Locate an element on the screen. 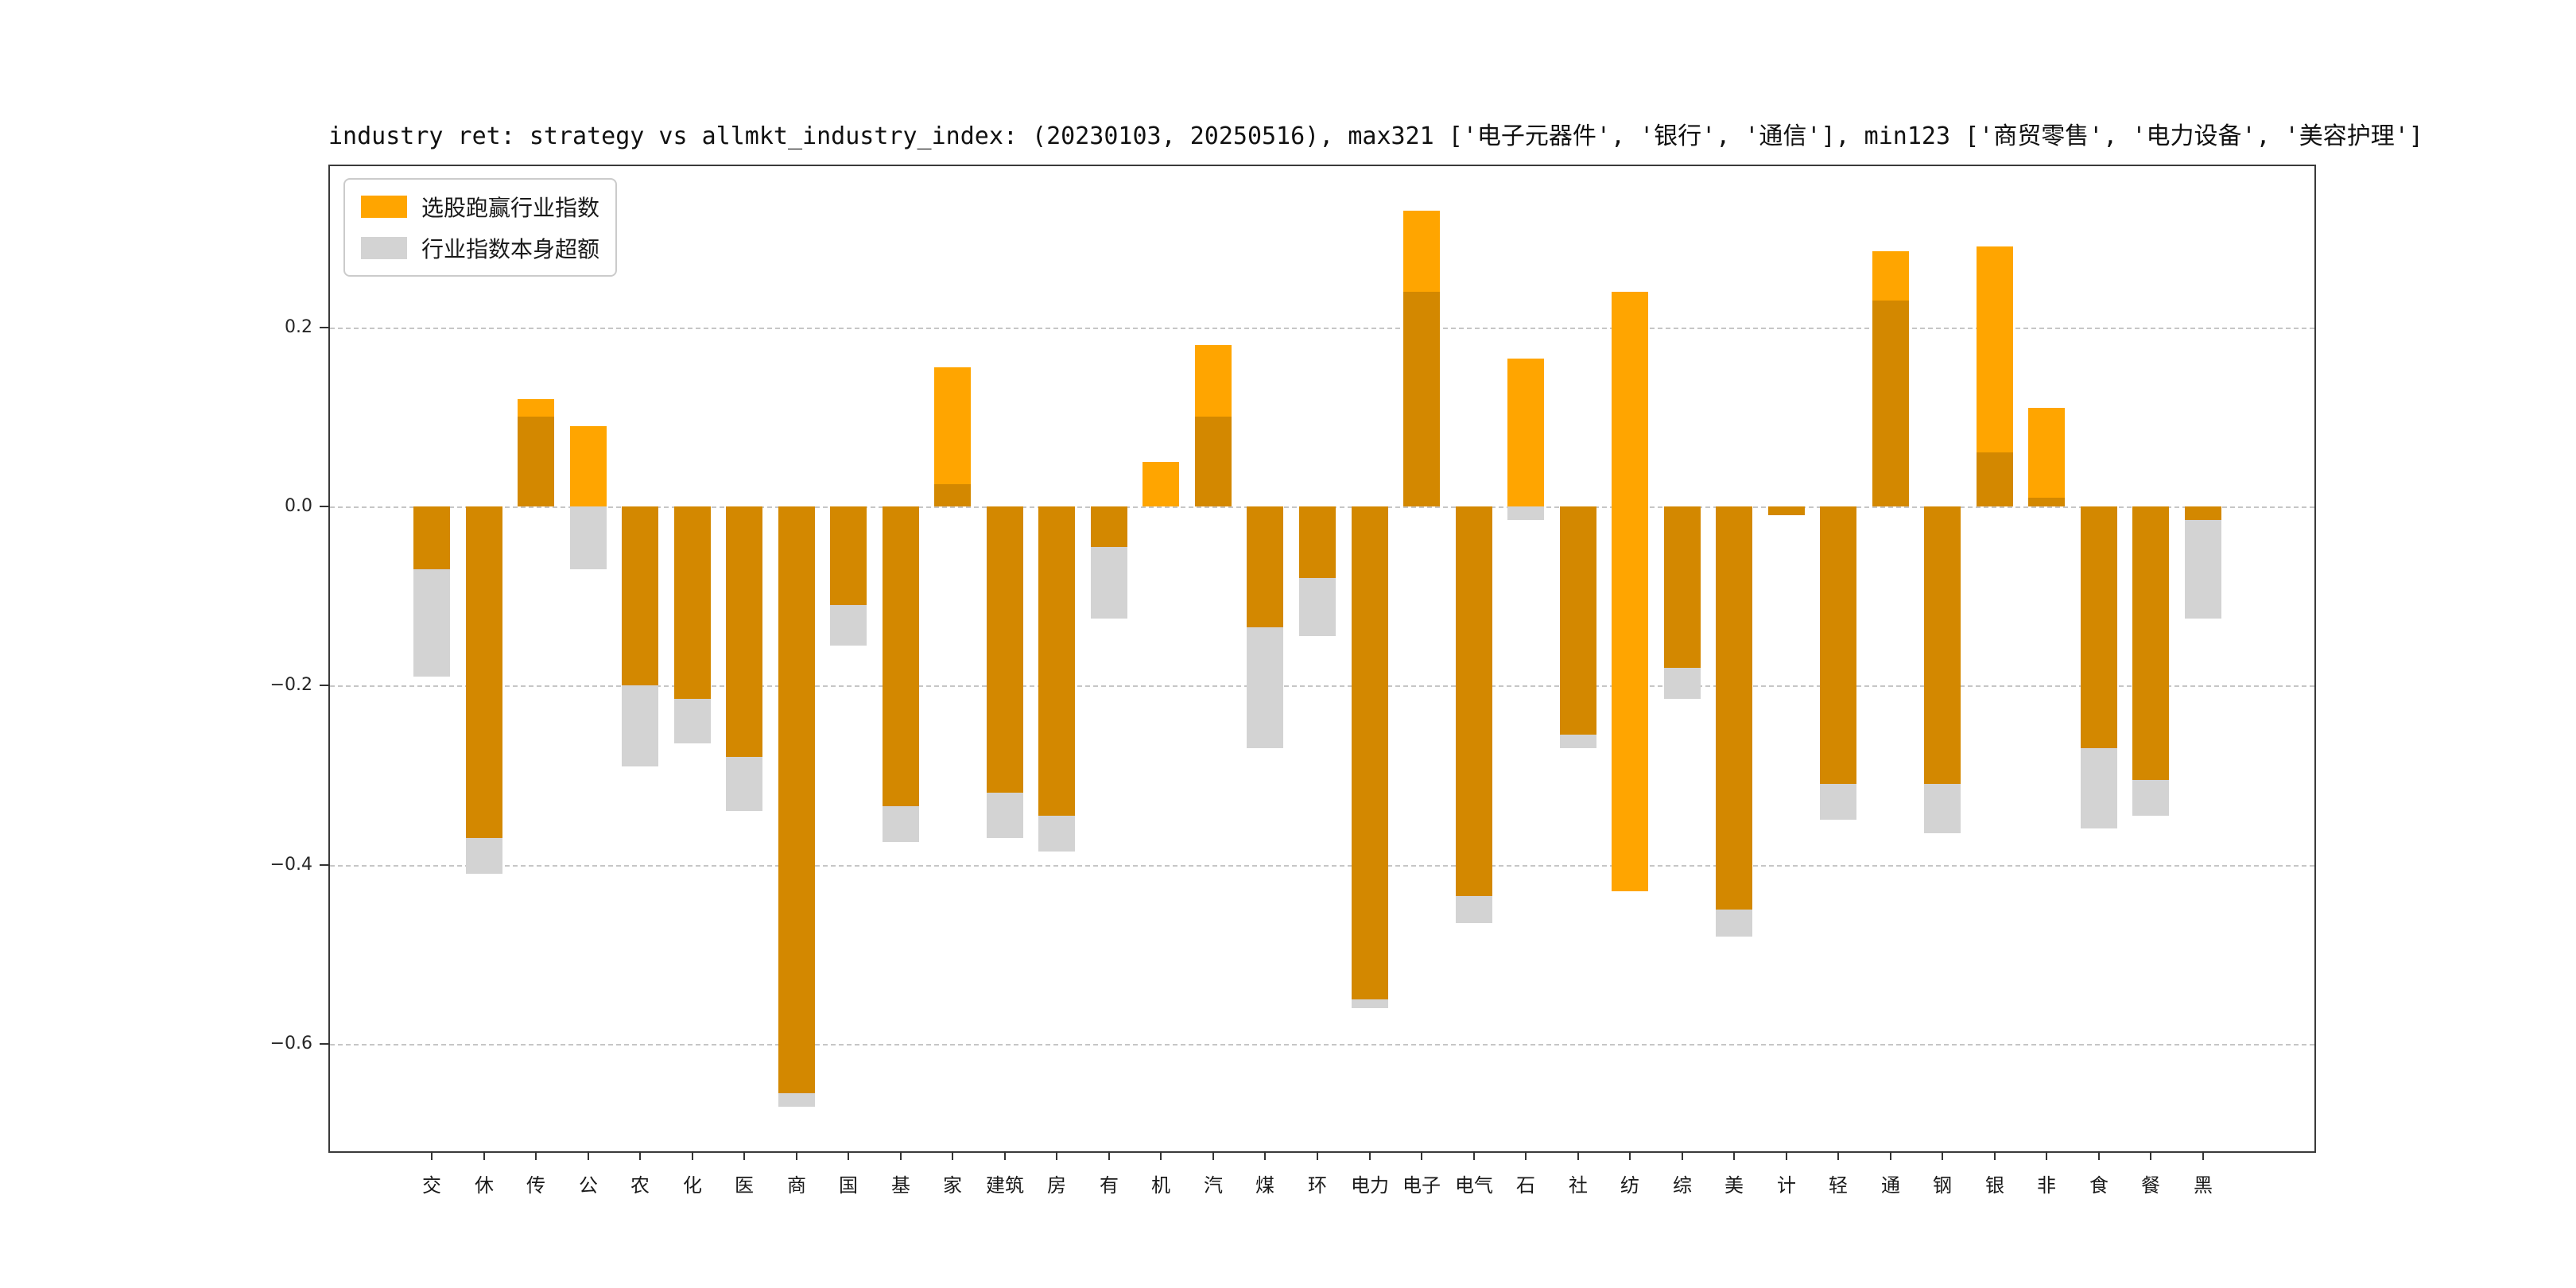 The width and height of the screenshot is (2576, 1288). x-tick-label: 基 is located at coordinates (901, 1185).